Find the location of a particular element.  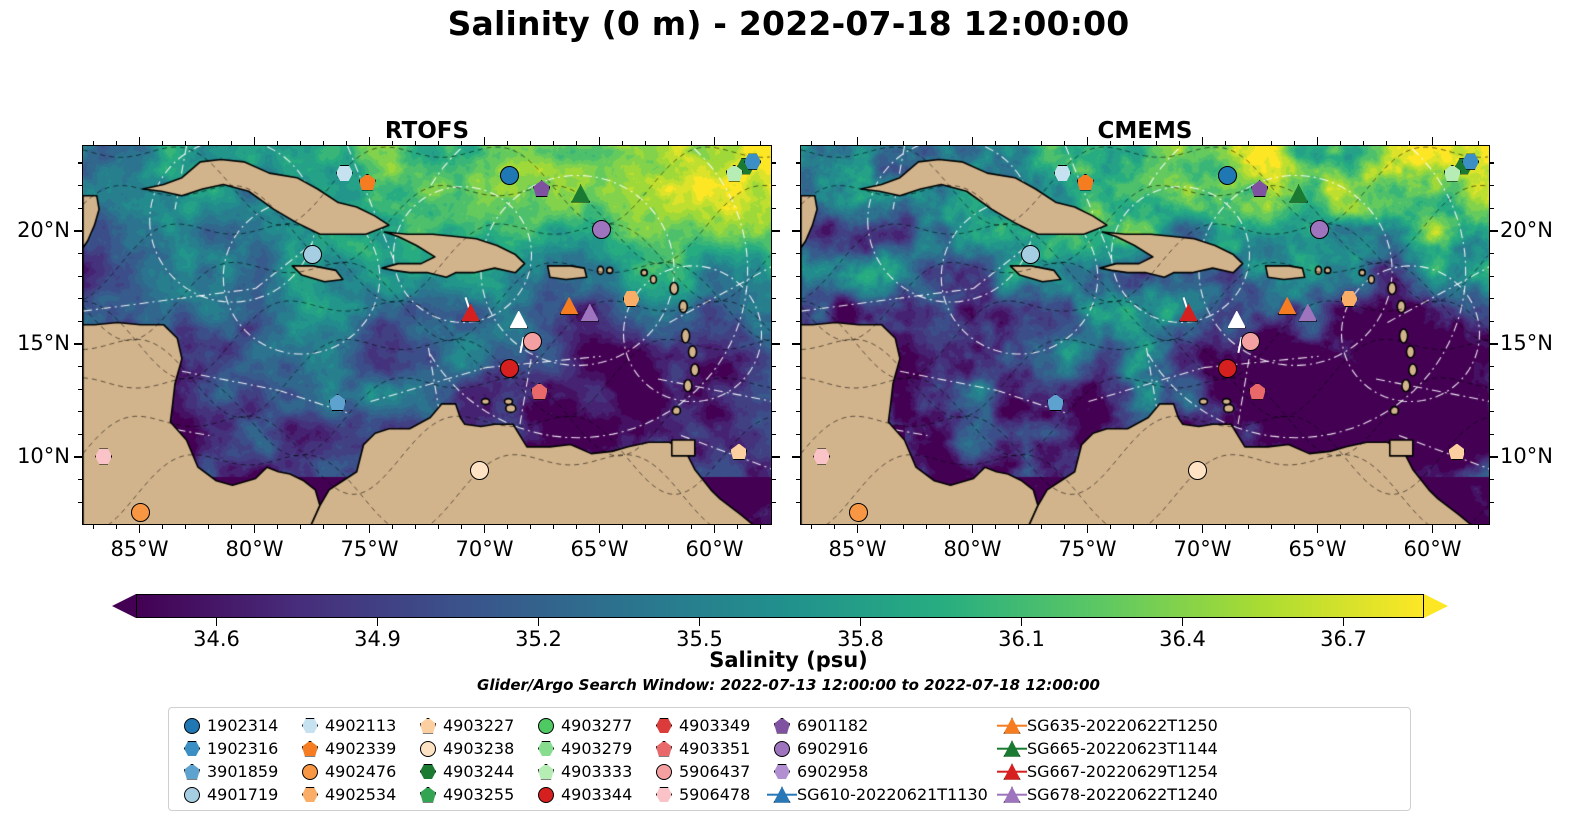

legend-item: SG635-20220622T1250 is located at coordinates (1112, 725).